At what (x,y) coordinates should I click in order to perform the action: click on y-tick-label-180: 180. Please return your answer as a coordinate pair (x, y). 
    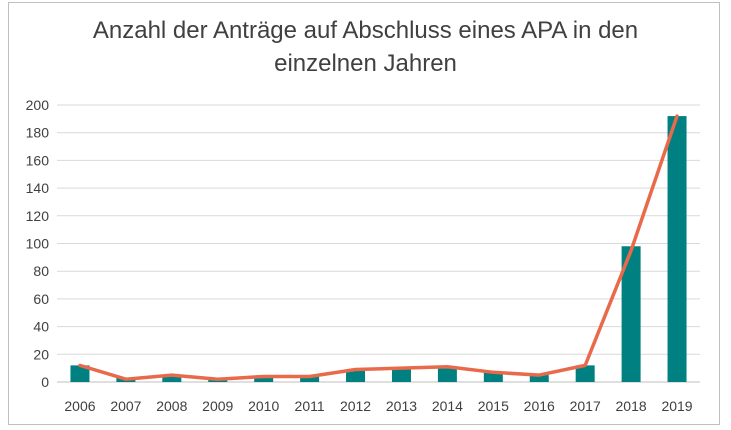
    Looking at the image, I should click on (38, 133).